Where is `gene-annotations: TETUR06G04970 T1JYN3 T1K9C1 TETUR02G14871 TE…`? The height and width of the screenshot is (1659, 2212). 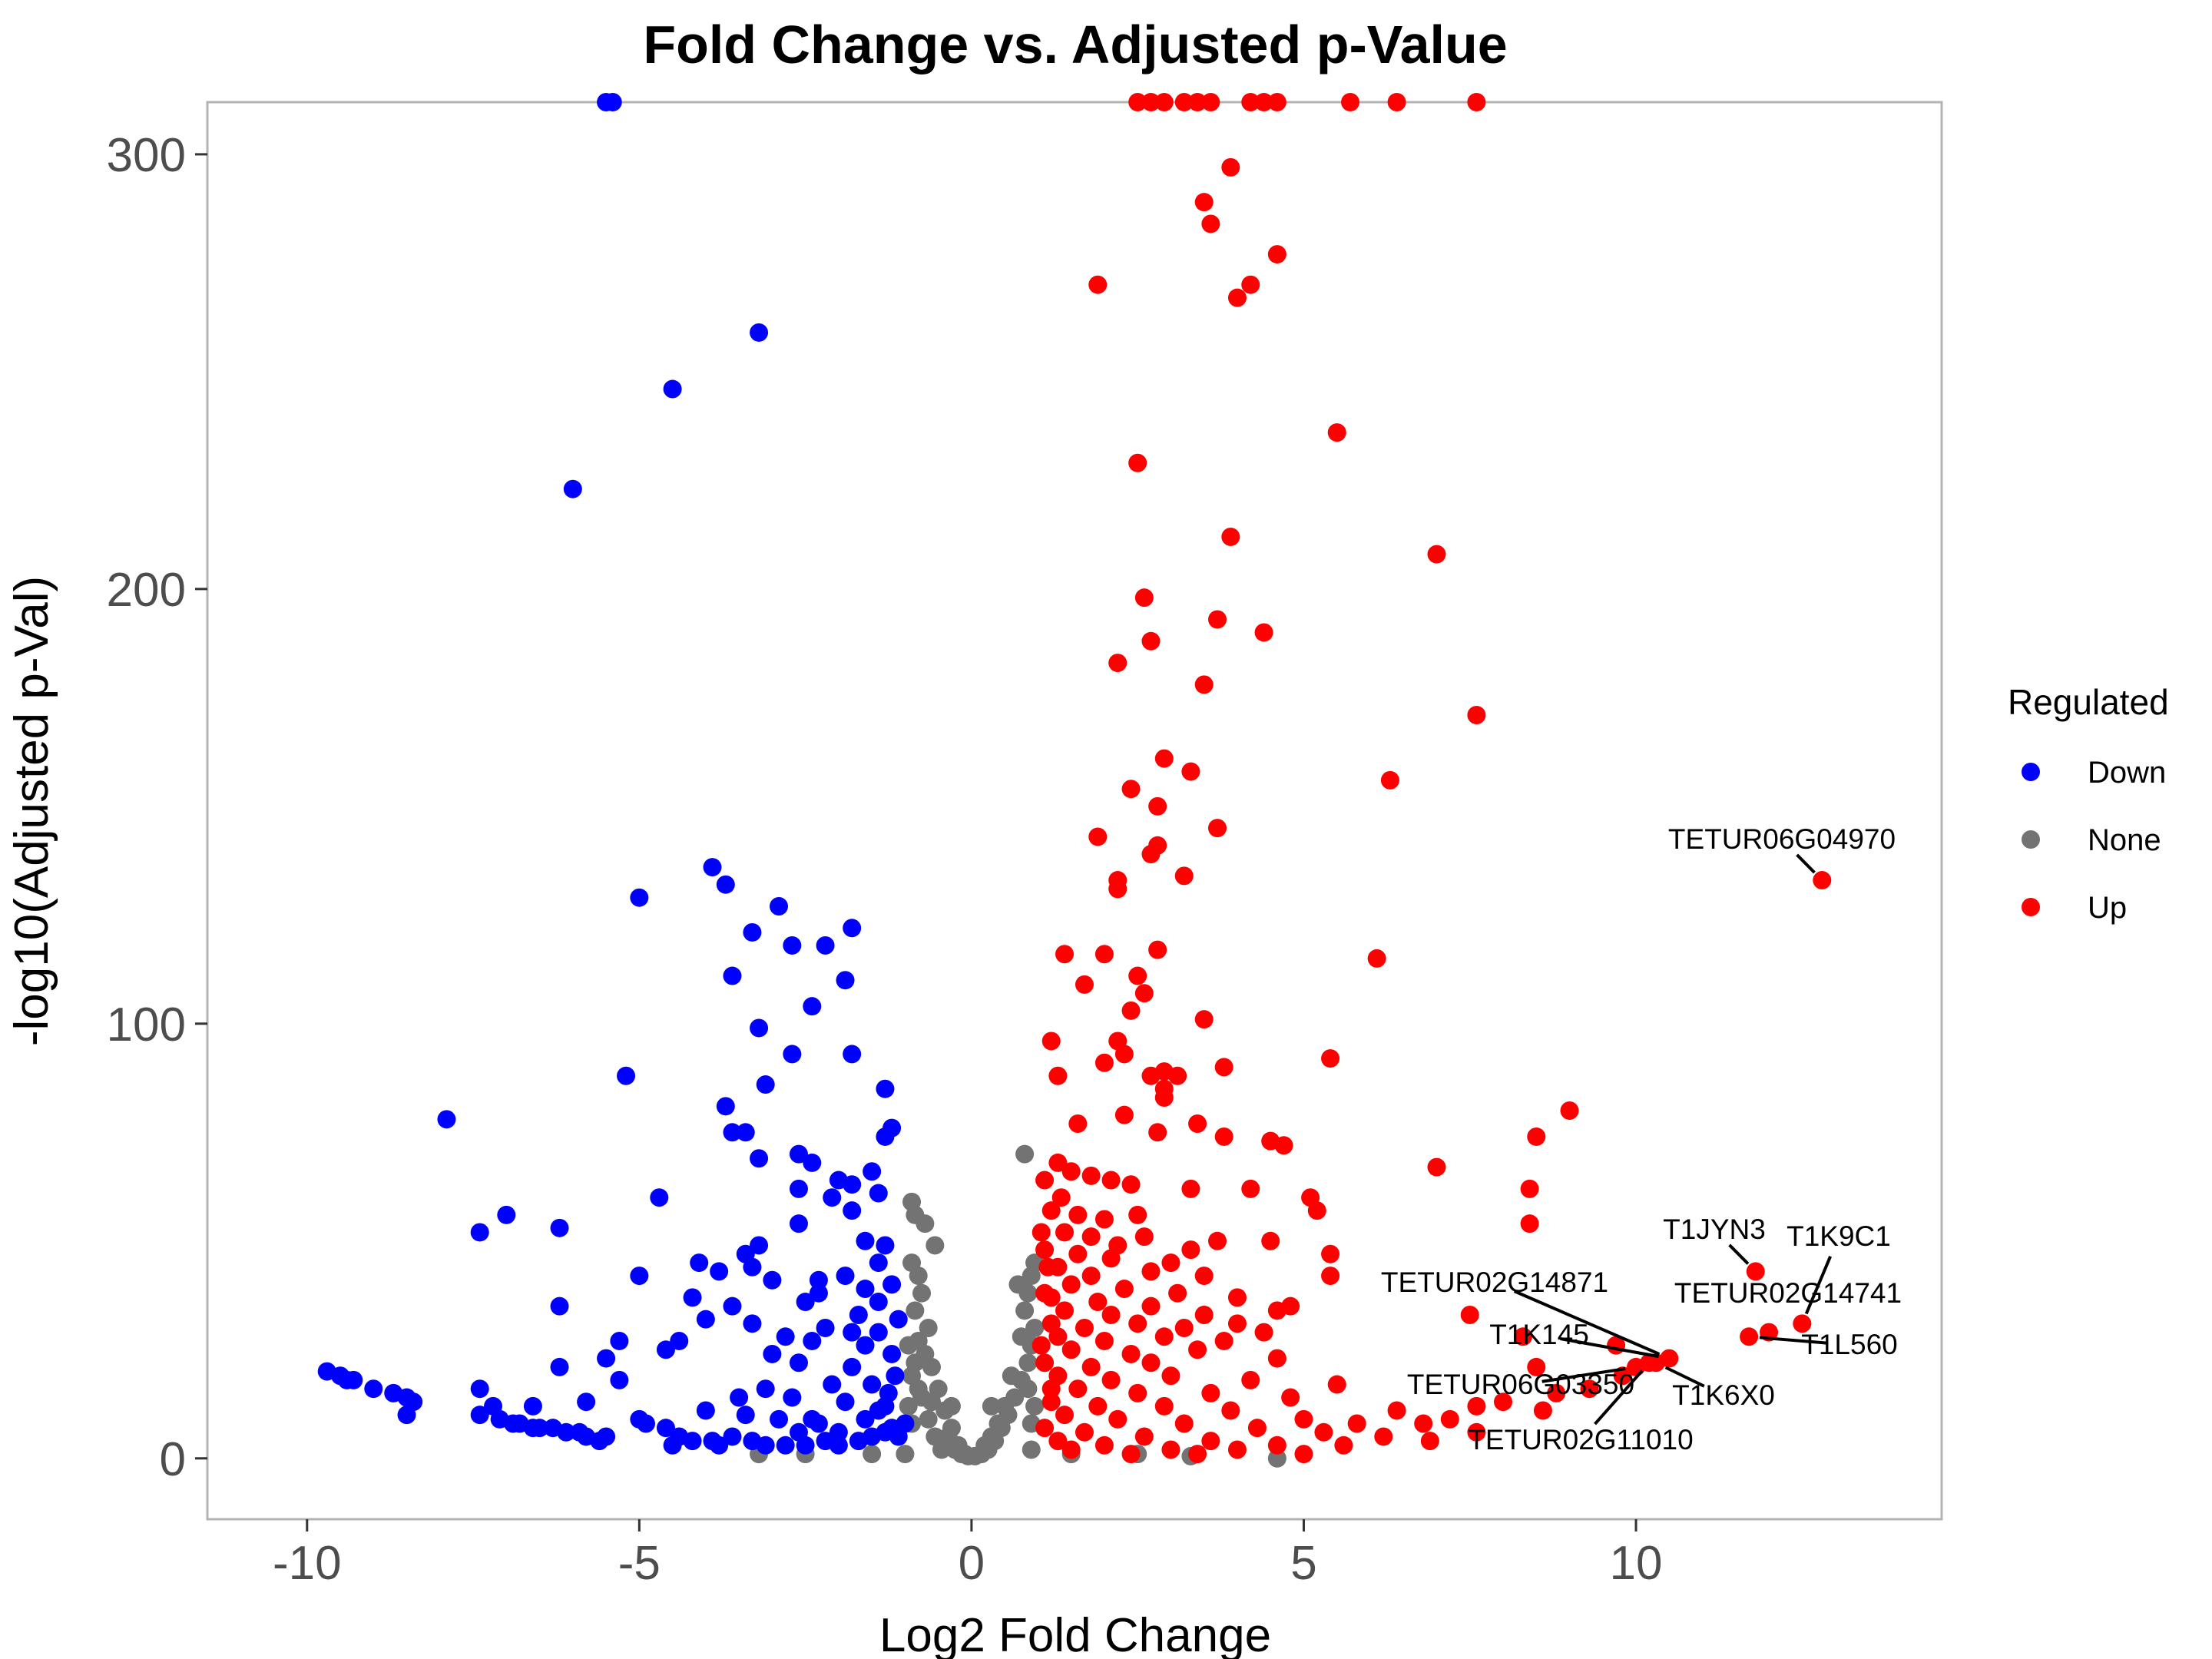
gene-annotations: TETUR06G04970 T1JYN3 T1K9C1 TETUR02G14871 TE… is located at coordinates (1642, 1139).